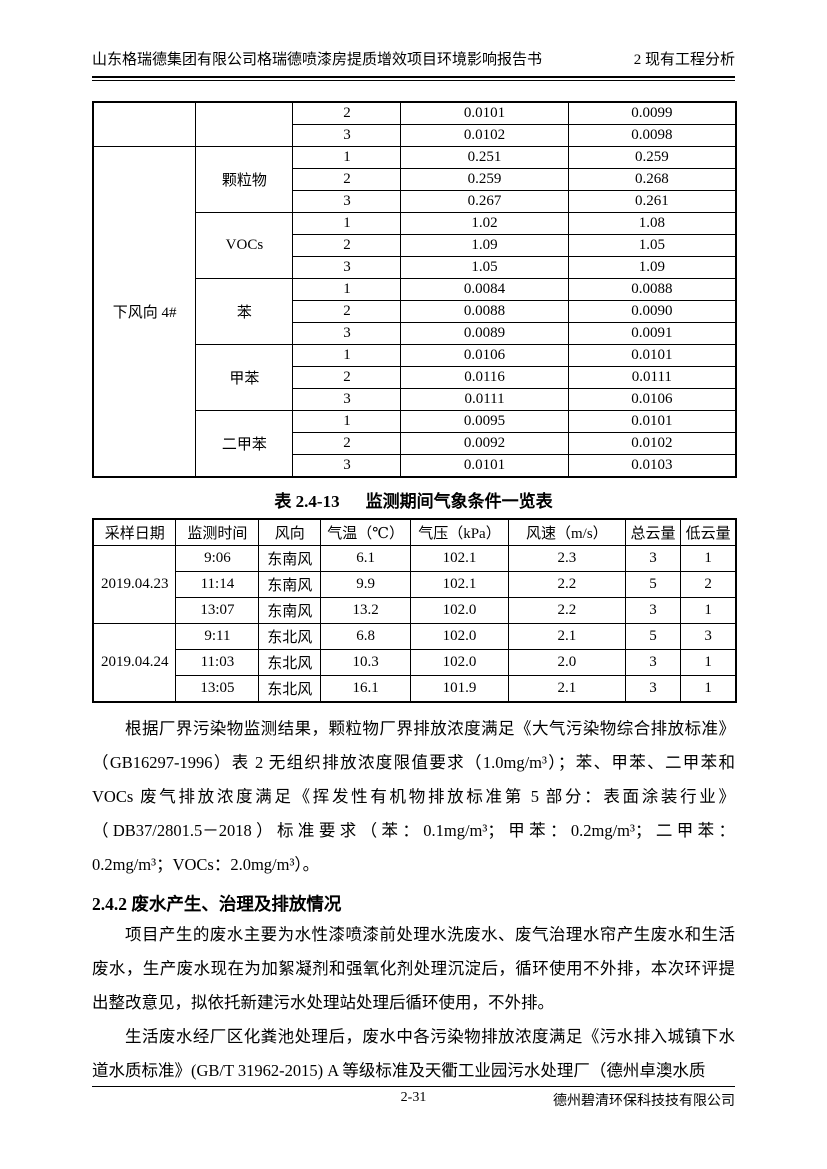 The height and width of the screenshot is (1169, 827). Describe the element at coordinates (415, 333) in the screenshot. I see `monitor-row: 3 0.0089 0.0091` at that location.